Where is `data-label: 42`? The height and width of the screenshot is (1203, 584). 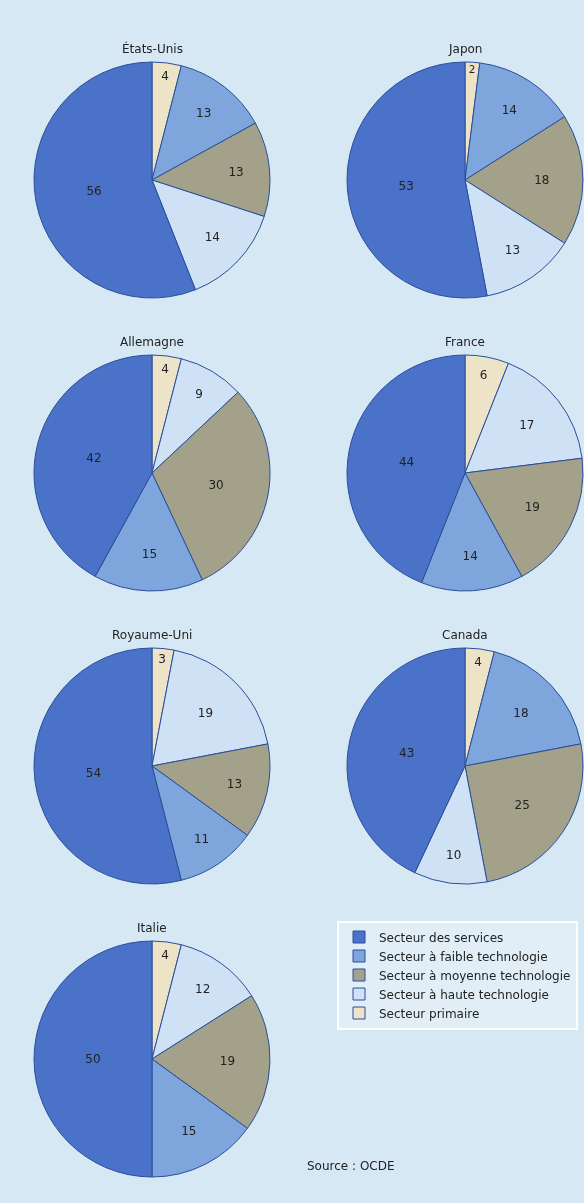 data-label: 42 is located at coordinates (94, 458).